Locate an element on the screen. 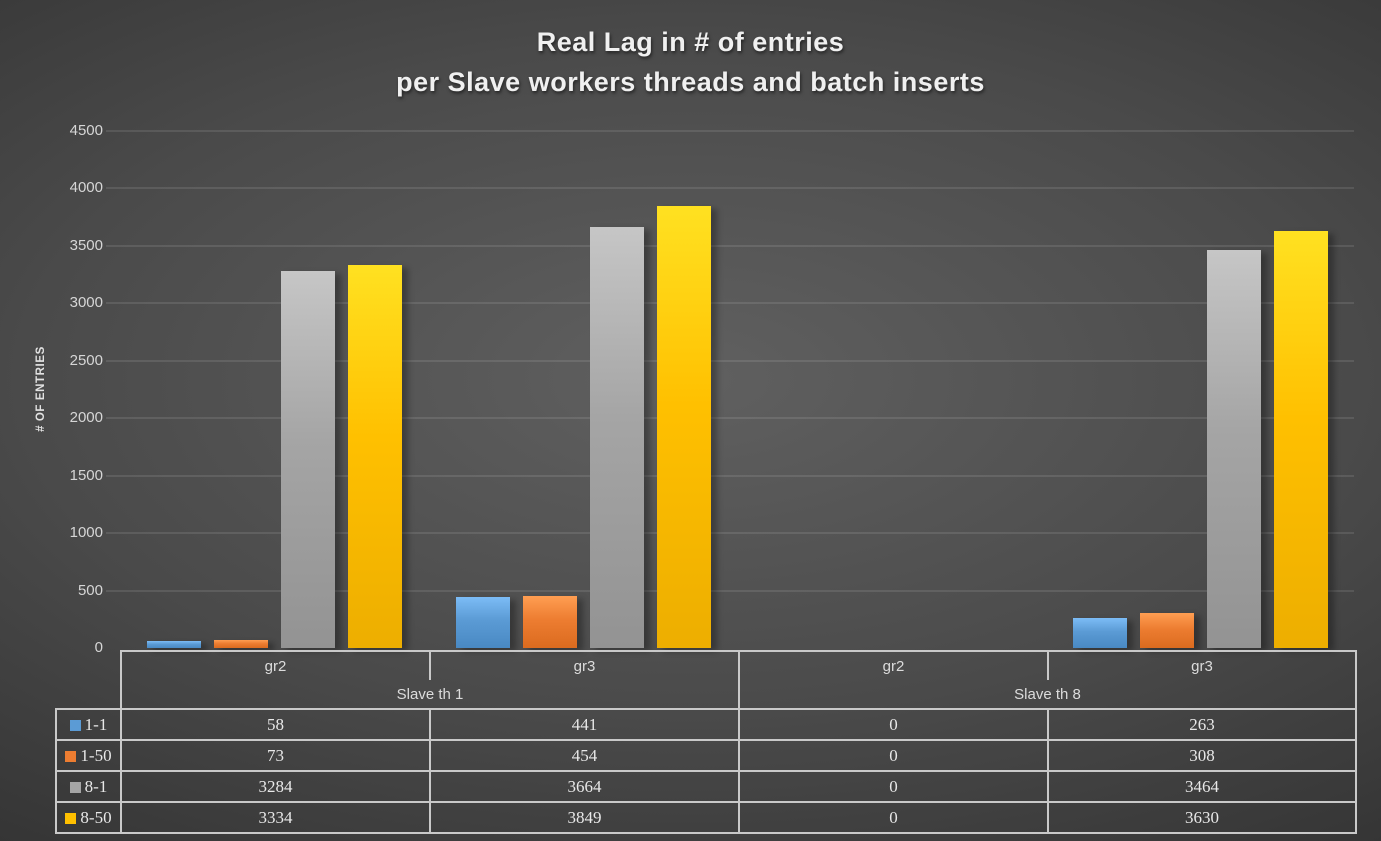 This screenshot has width=1381, height=841. y-axis-tick-label: 4000 is located at coordinates (86, 188).